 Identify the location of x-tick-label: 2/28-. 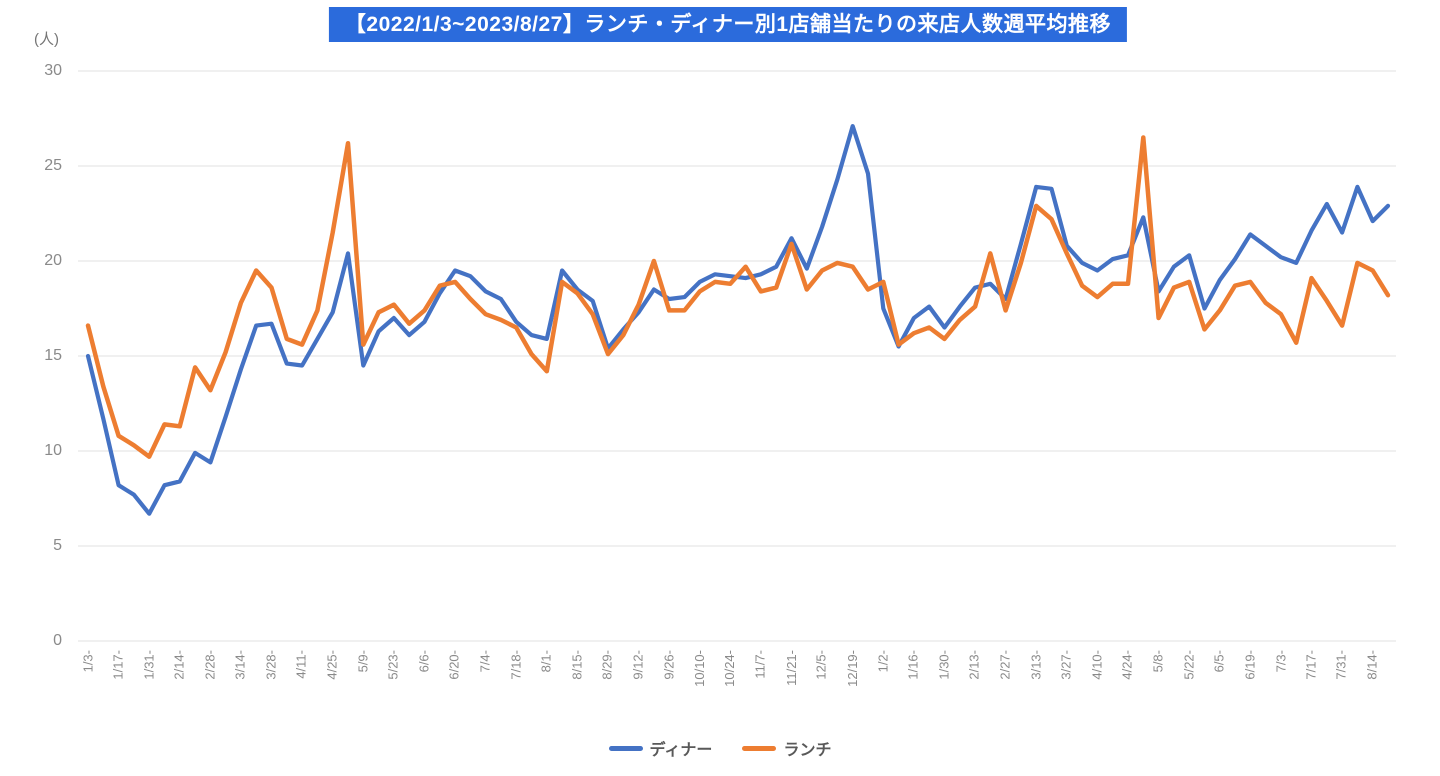
(210, 665).